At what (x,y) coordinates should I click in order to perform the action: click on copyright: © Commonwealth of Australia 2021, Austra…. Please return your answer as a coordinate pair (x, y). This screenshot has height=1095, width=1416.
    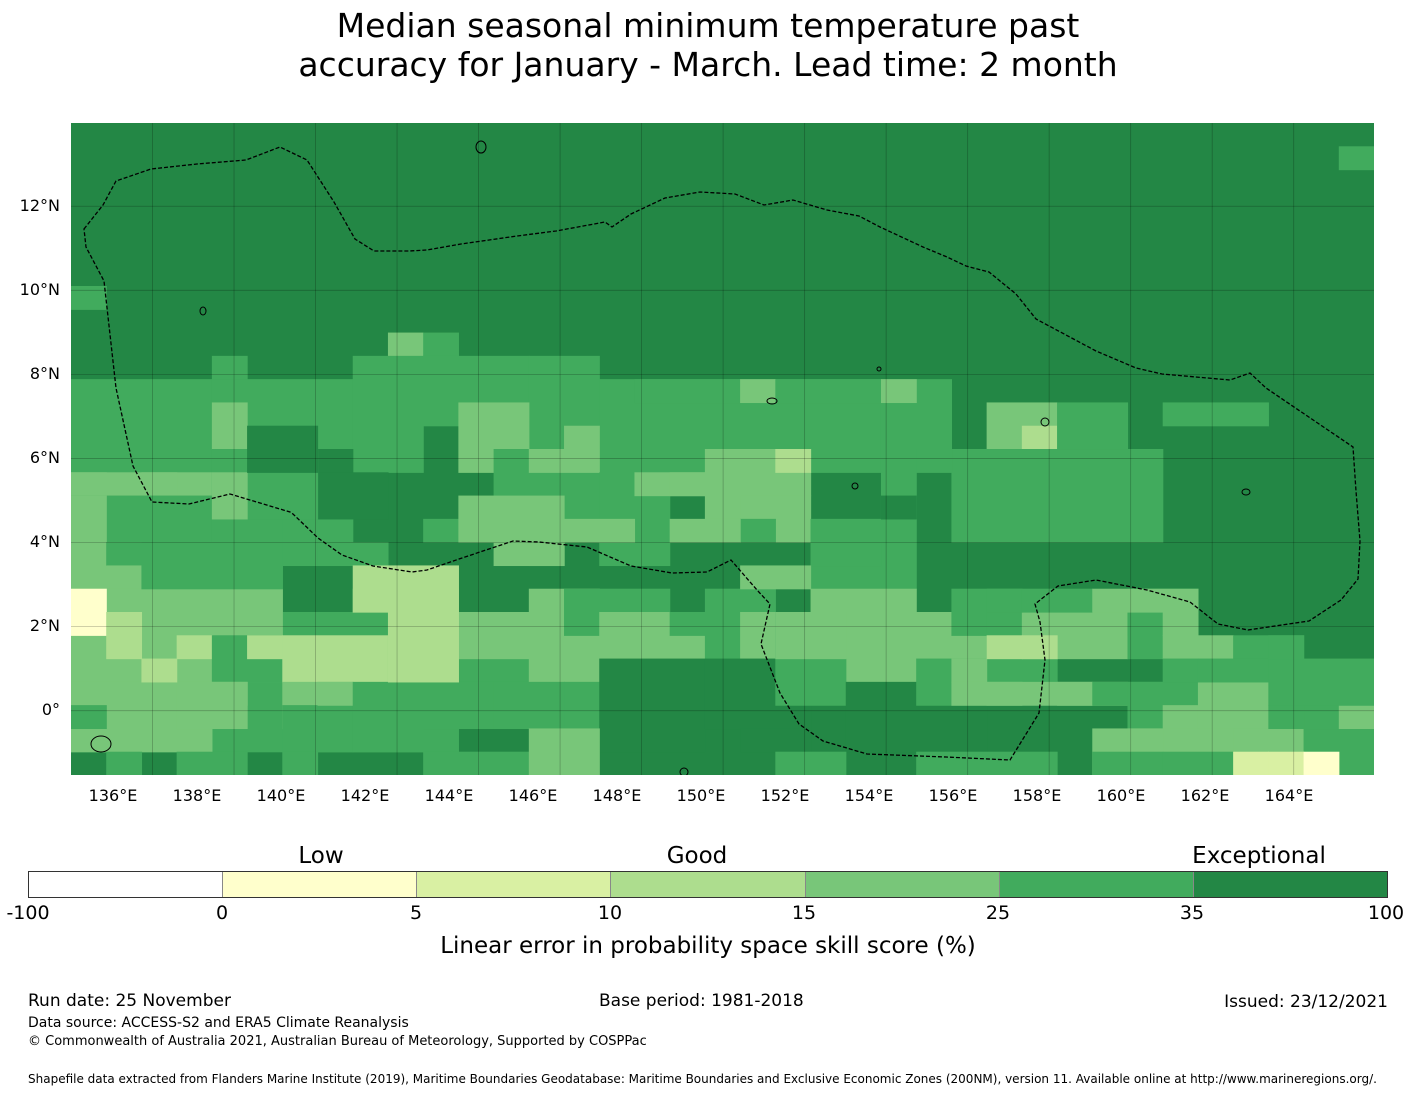
    Looking at the image, I should click on (337, 1041).